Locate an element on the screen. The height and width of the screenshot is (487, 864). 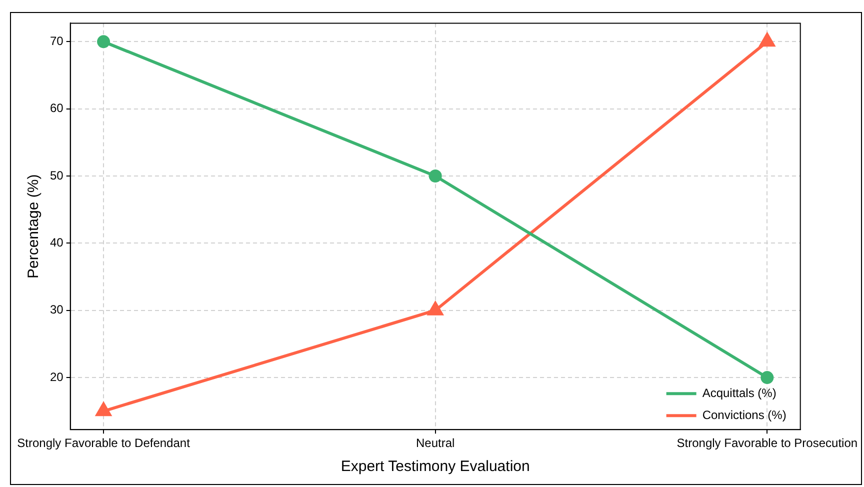
y-tick-label: 70 is located at coordinates (57, 41).